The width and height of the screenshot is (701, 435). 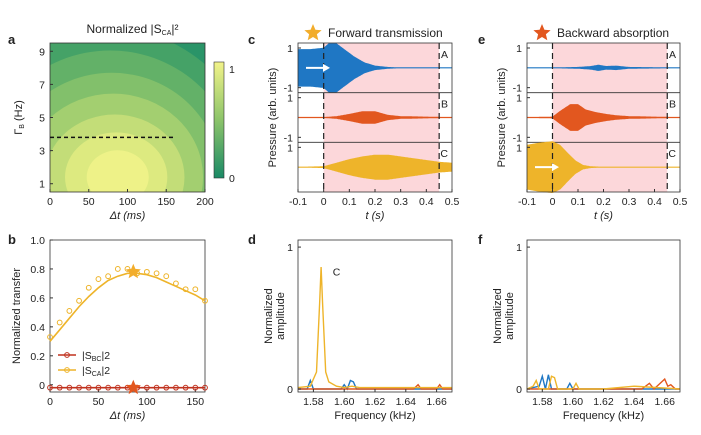 What do you see at coordinates (603, 67) in the screenshot?
I see `signal-envelope-A` at bounding box center [603, 67].